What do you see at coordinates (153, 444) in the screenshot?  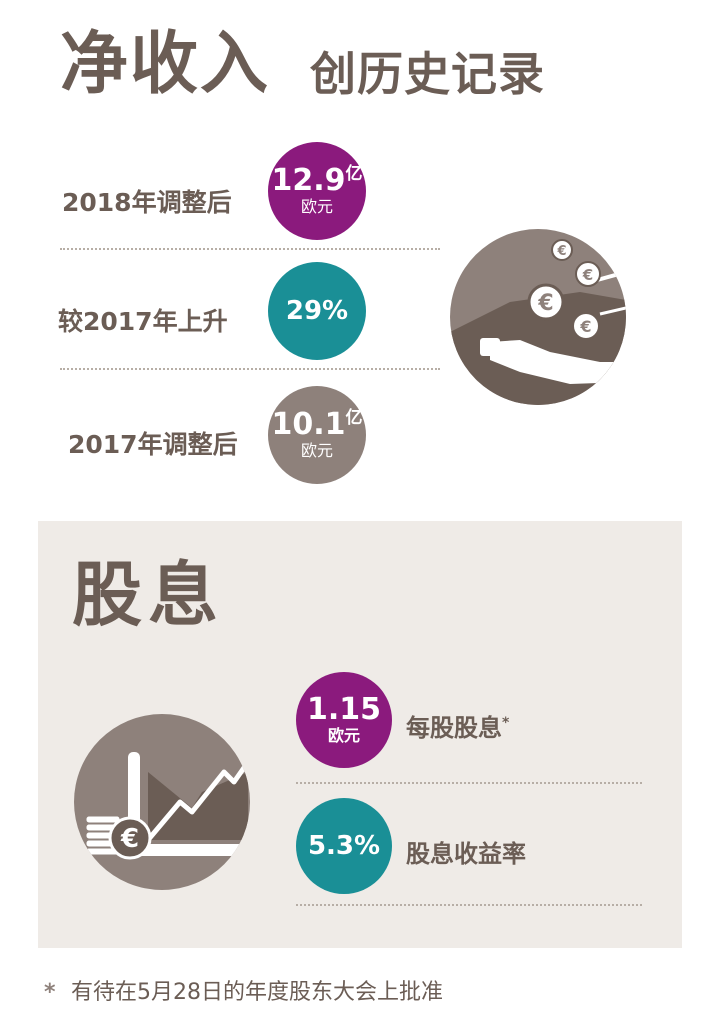 I see `income-label-2017: 2017年调整后` at bounding box center [153, 444].